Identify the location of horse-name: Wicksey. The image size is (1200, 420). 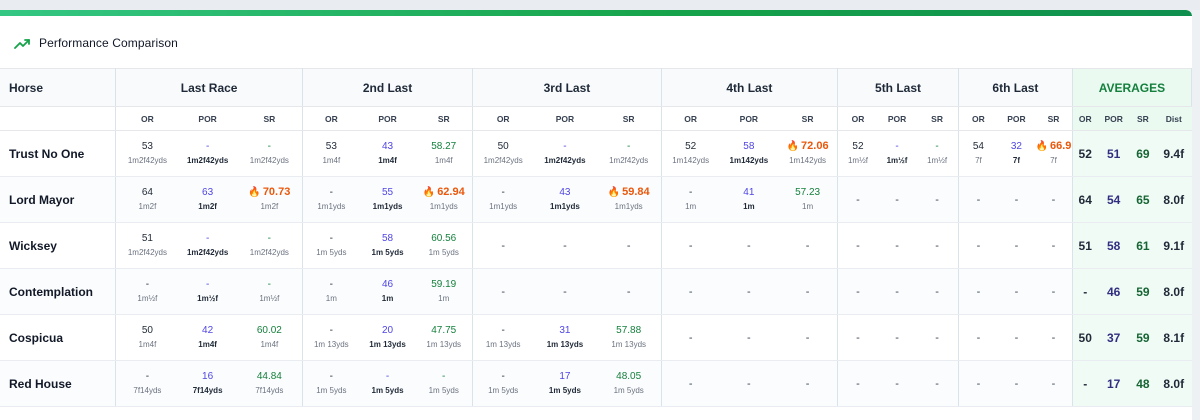
(58, 245).